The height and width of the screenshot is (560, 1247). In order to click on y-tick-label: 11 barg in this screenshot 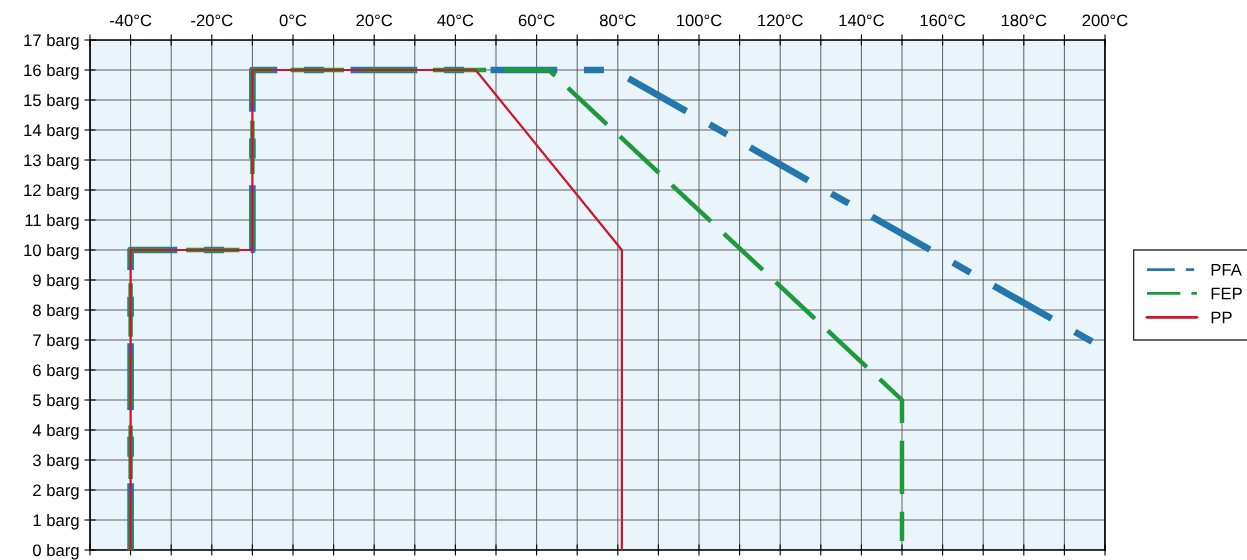, I will do `click(52, 221)`.